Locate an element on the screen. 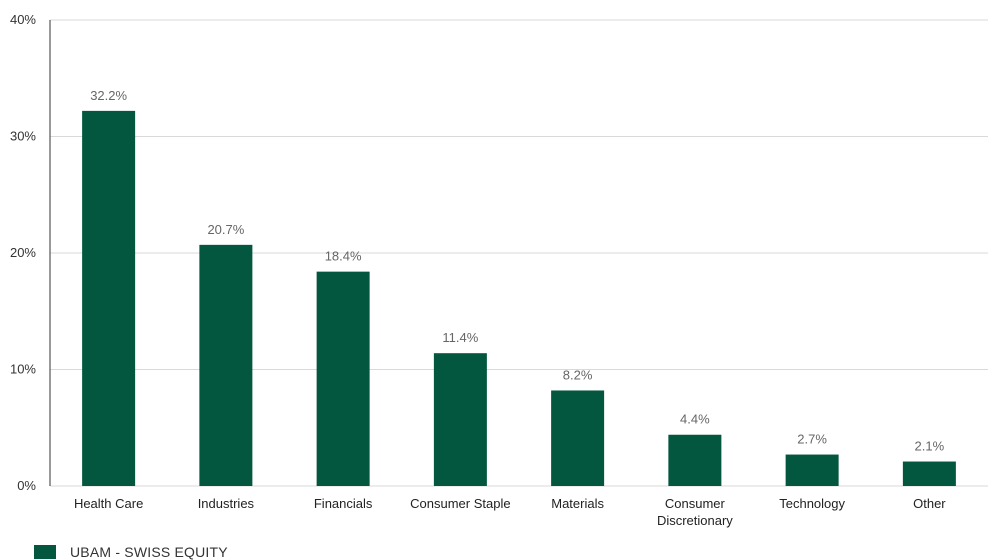  y-tick-label: 0% is located at coordinates (26, 485).